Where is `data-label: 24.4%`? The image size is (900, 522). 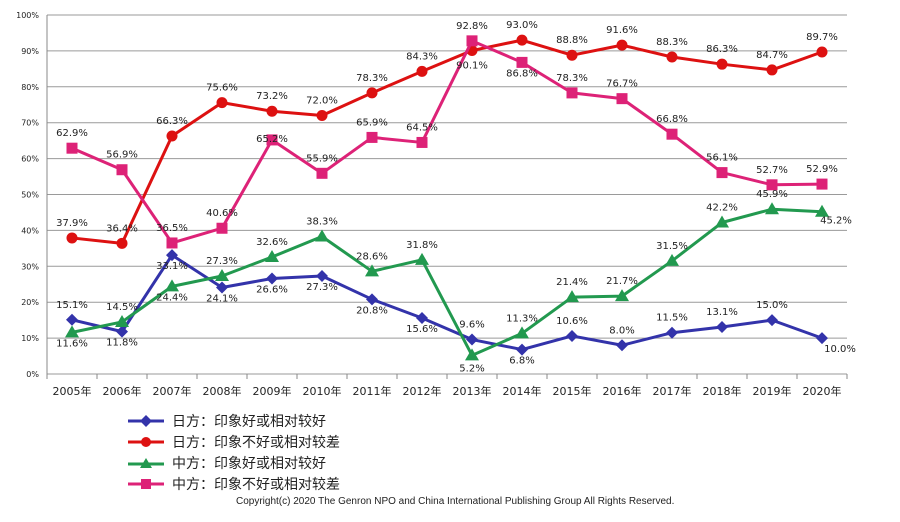 data-label: 24.4% is located at coordinates (172, 297).